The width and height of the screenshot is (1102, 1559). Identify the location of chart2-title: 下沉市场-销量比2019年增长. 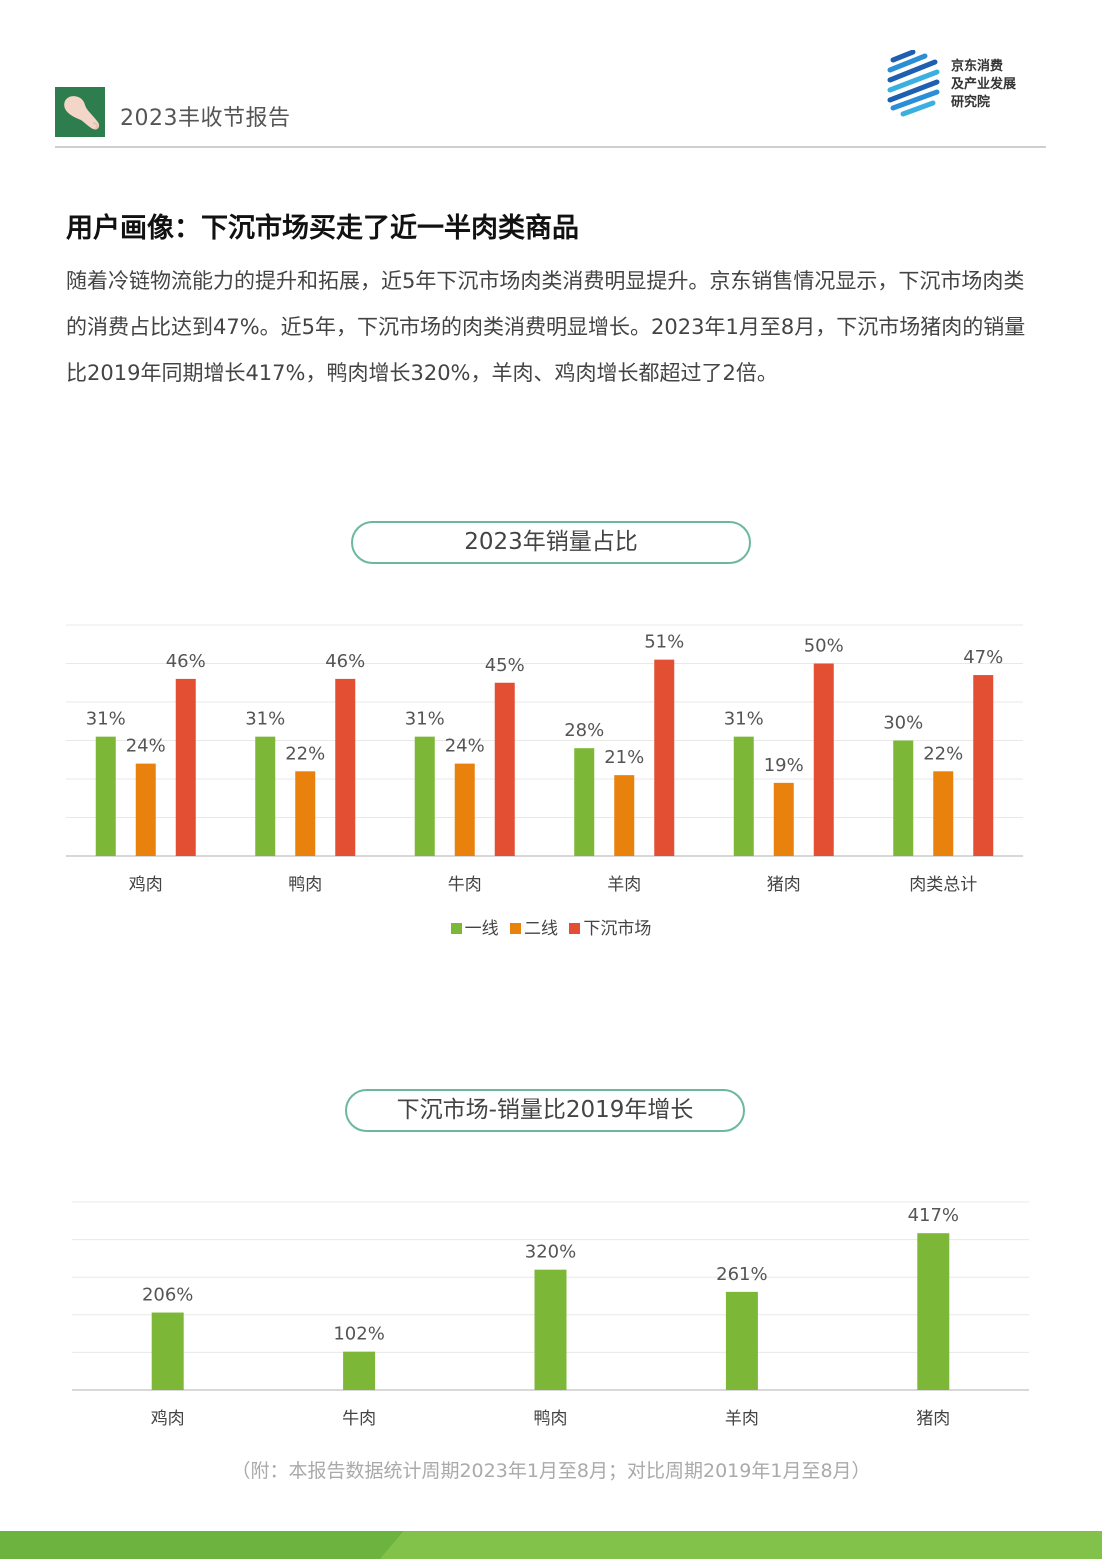
(545, 1110).